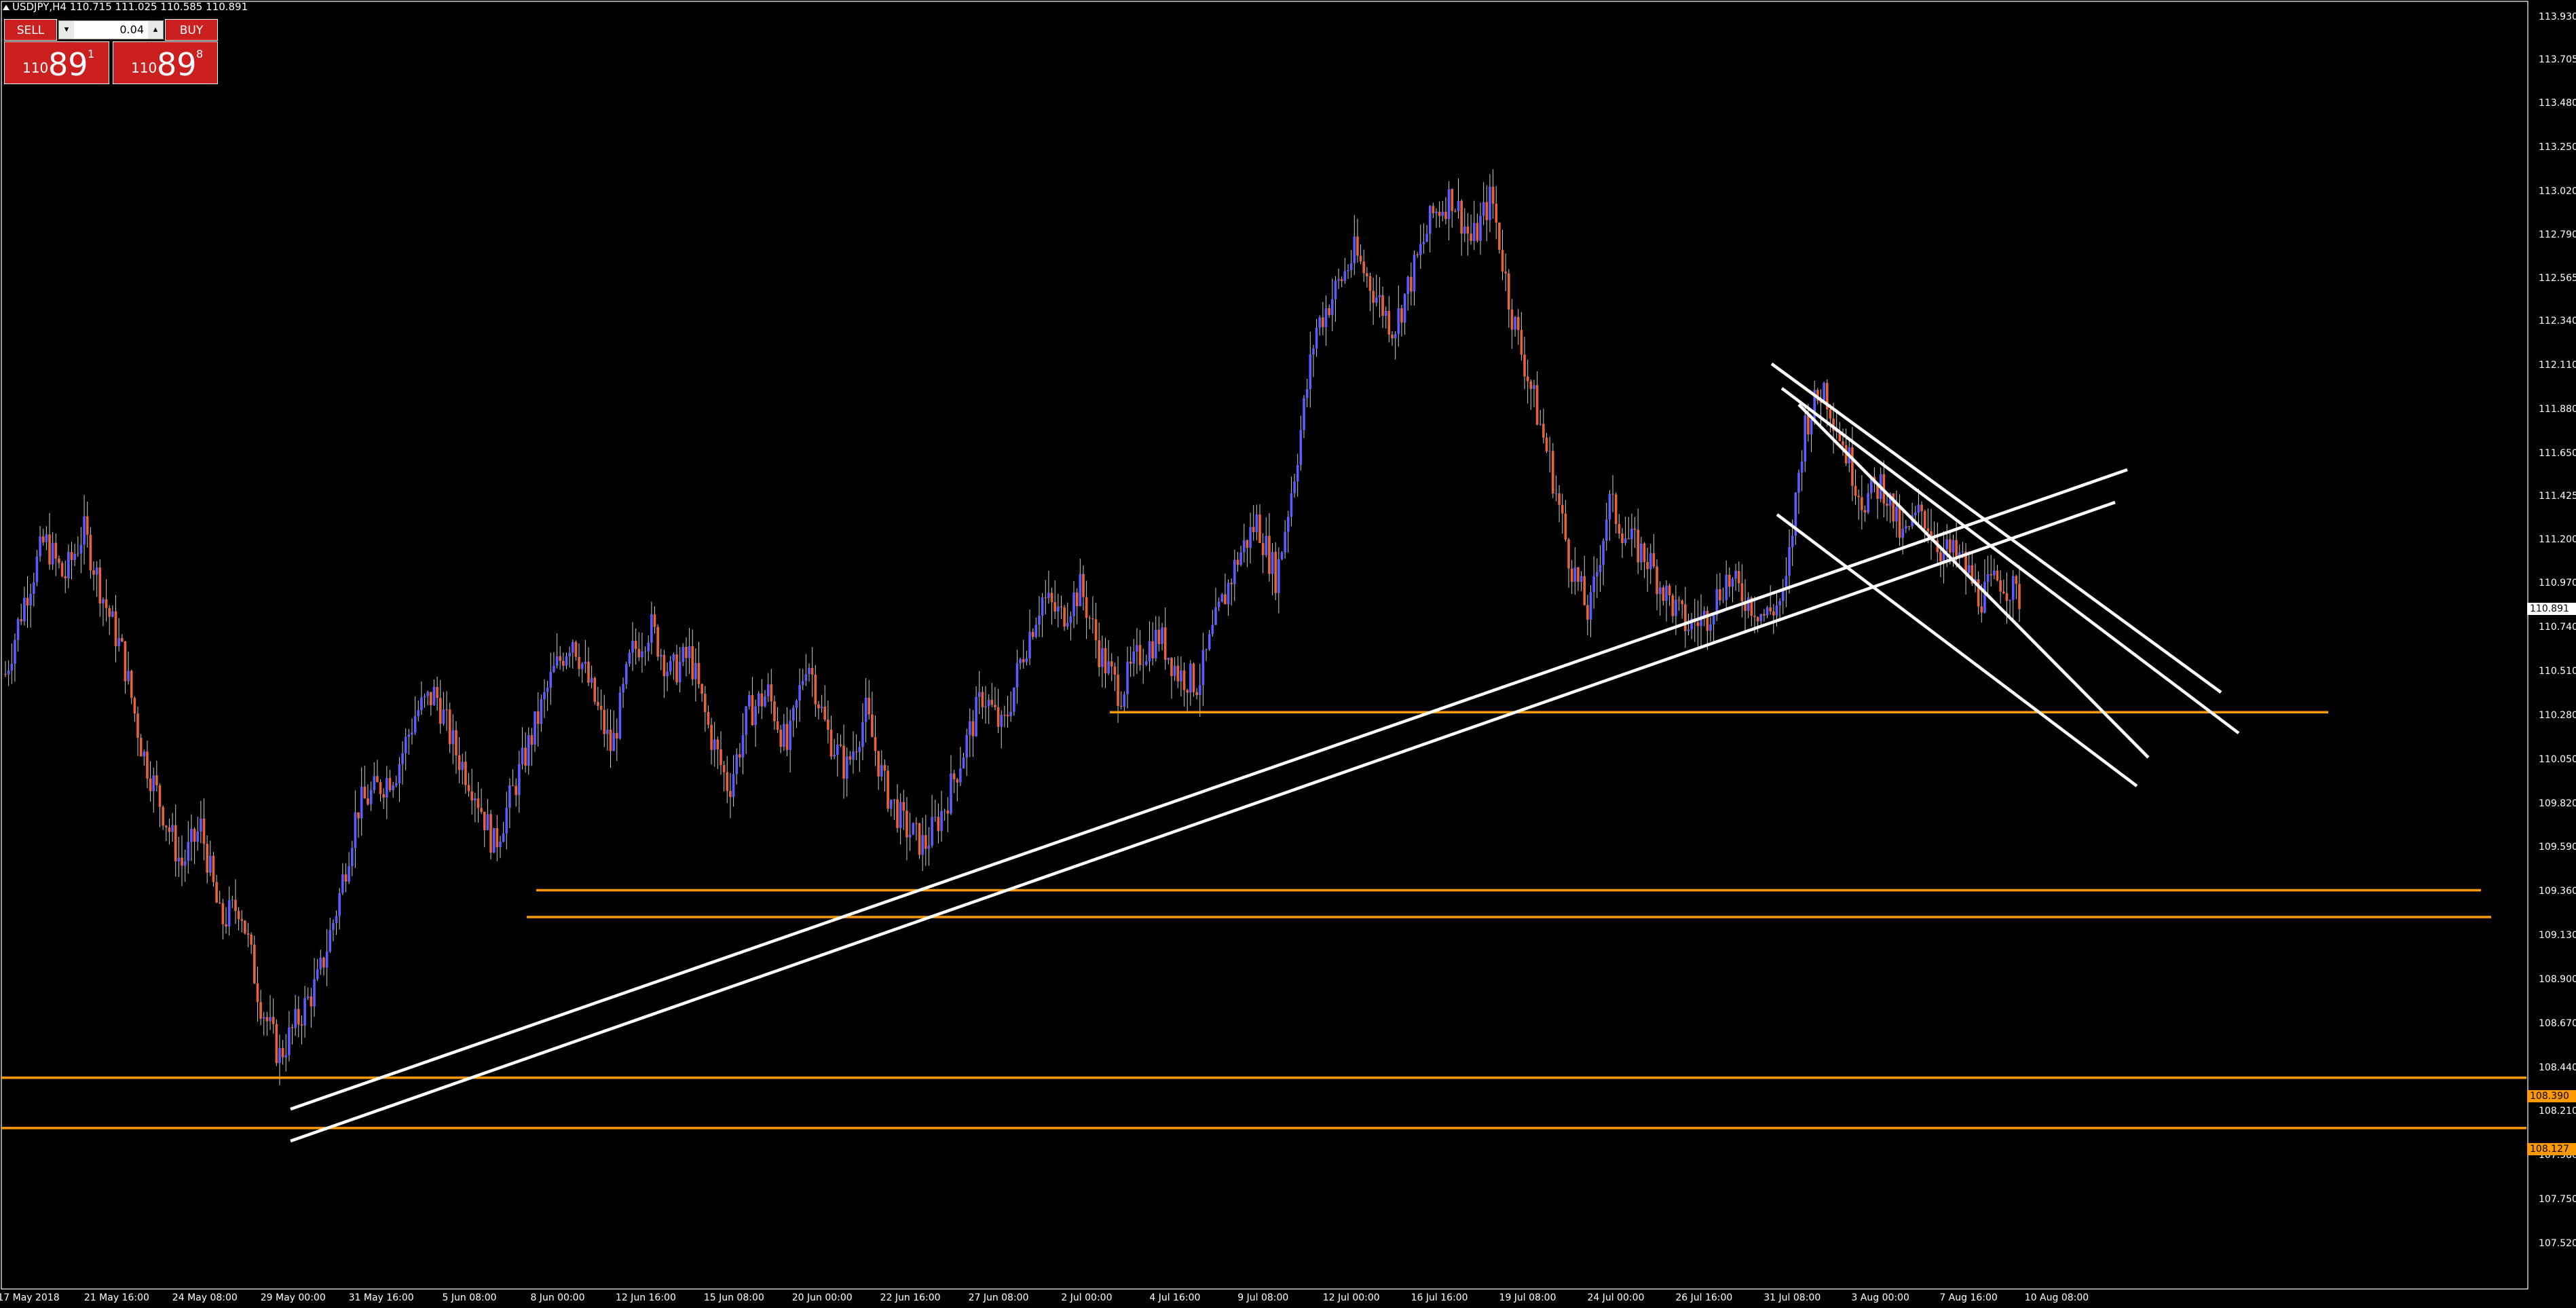  I want to click on price-axis-label: 110.970, so click(2557, 583).